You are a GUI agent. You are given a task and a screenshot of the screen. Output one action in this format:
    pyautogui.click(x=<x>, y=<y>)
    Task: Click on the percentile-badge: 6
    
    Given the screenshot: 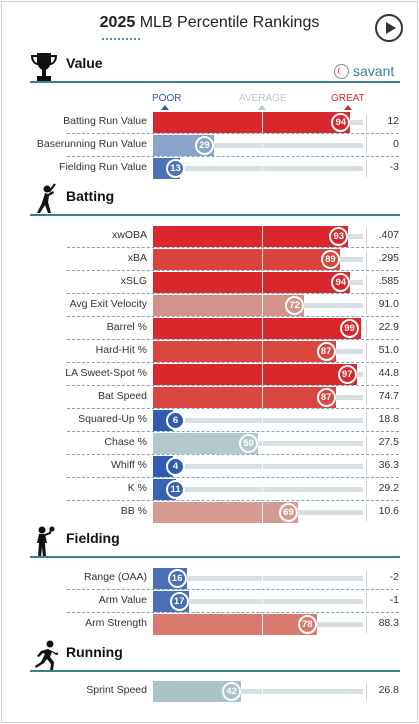 What is the action you would take?
    pyautogui.click(x=175, y=420)
    